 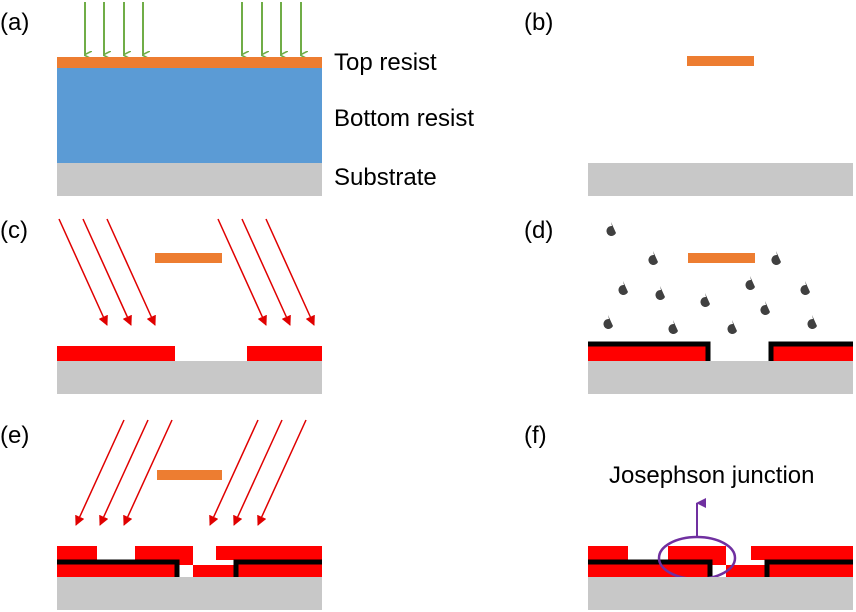 What do you see at coordinates (688, 102) in the screenshot?
I see `panel-b: (b)` at bounding box center [688, 102].